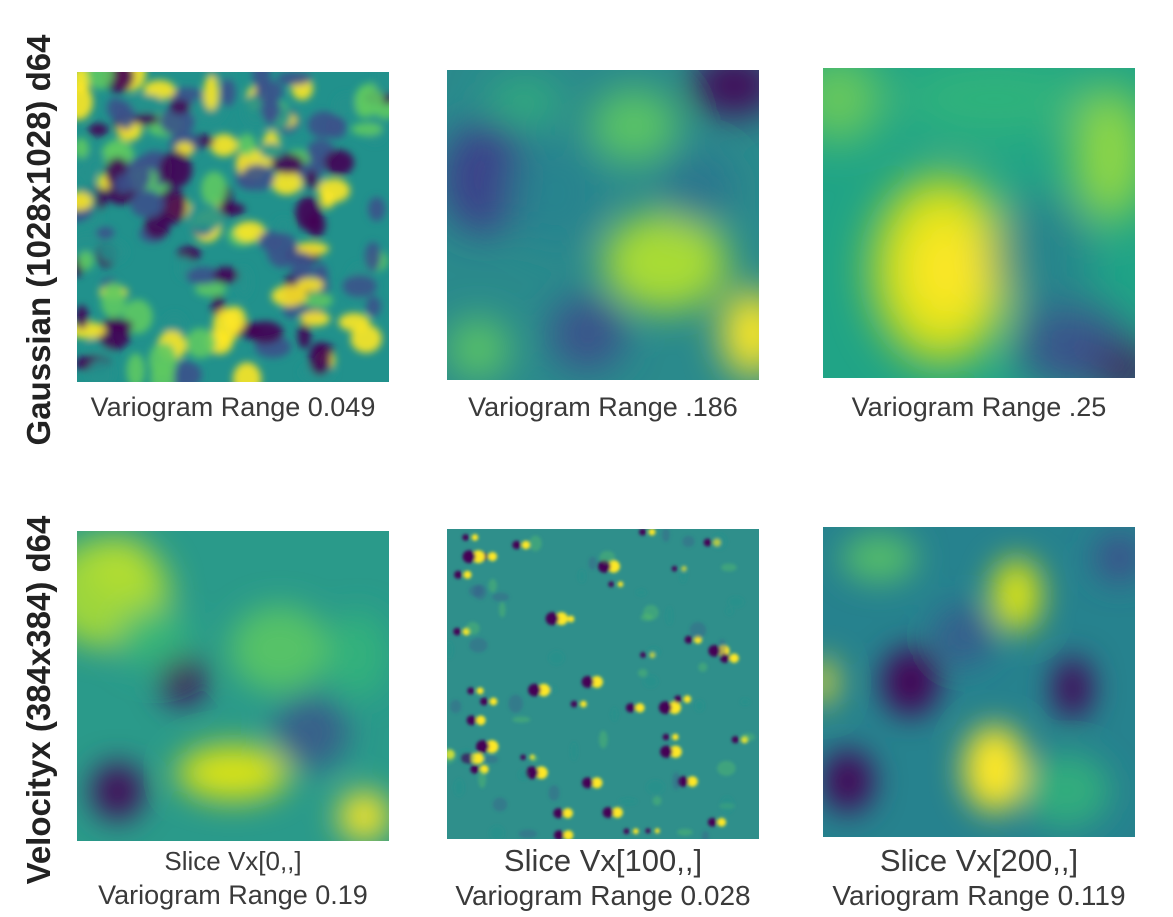  I want to click on panel-caption: Variogram Range .186, so click(603, 407).